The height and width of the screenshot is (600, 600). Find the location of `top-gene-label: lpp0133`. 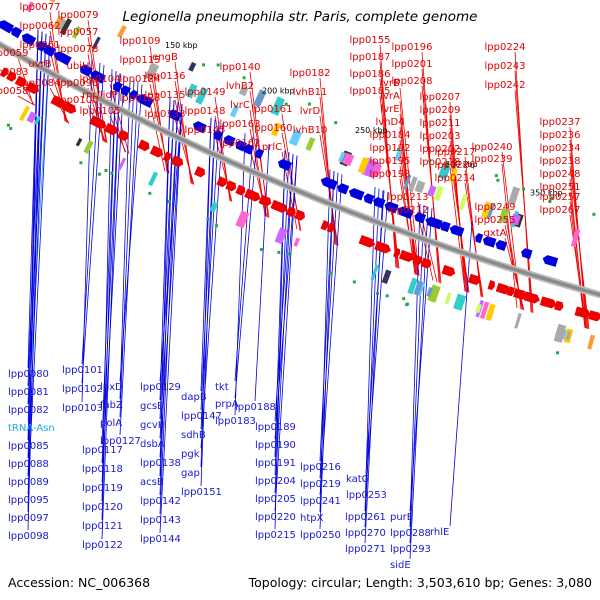

top-gene-label: lpp0133 is located at coordinates (165, 114).